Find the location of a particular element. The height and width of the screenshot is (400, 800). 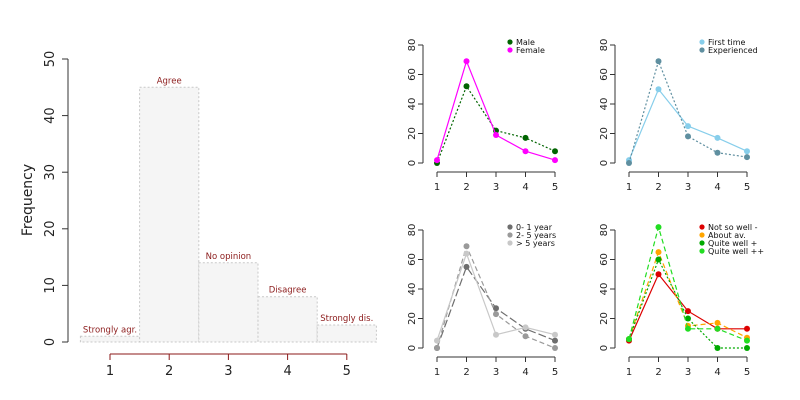

legend-label-1: Male is located at coordinates (525, 42).